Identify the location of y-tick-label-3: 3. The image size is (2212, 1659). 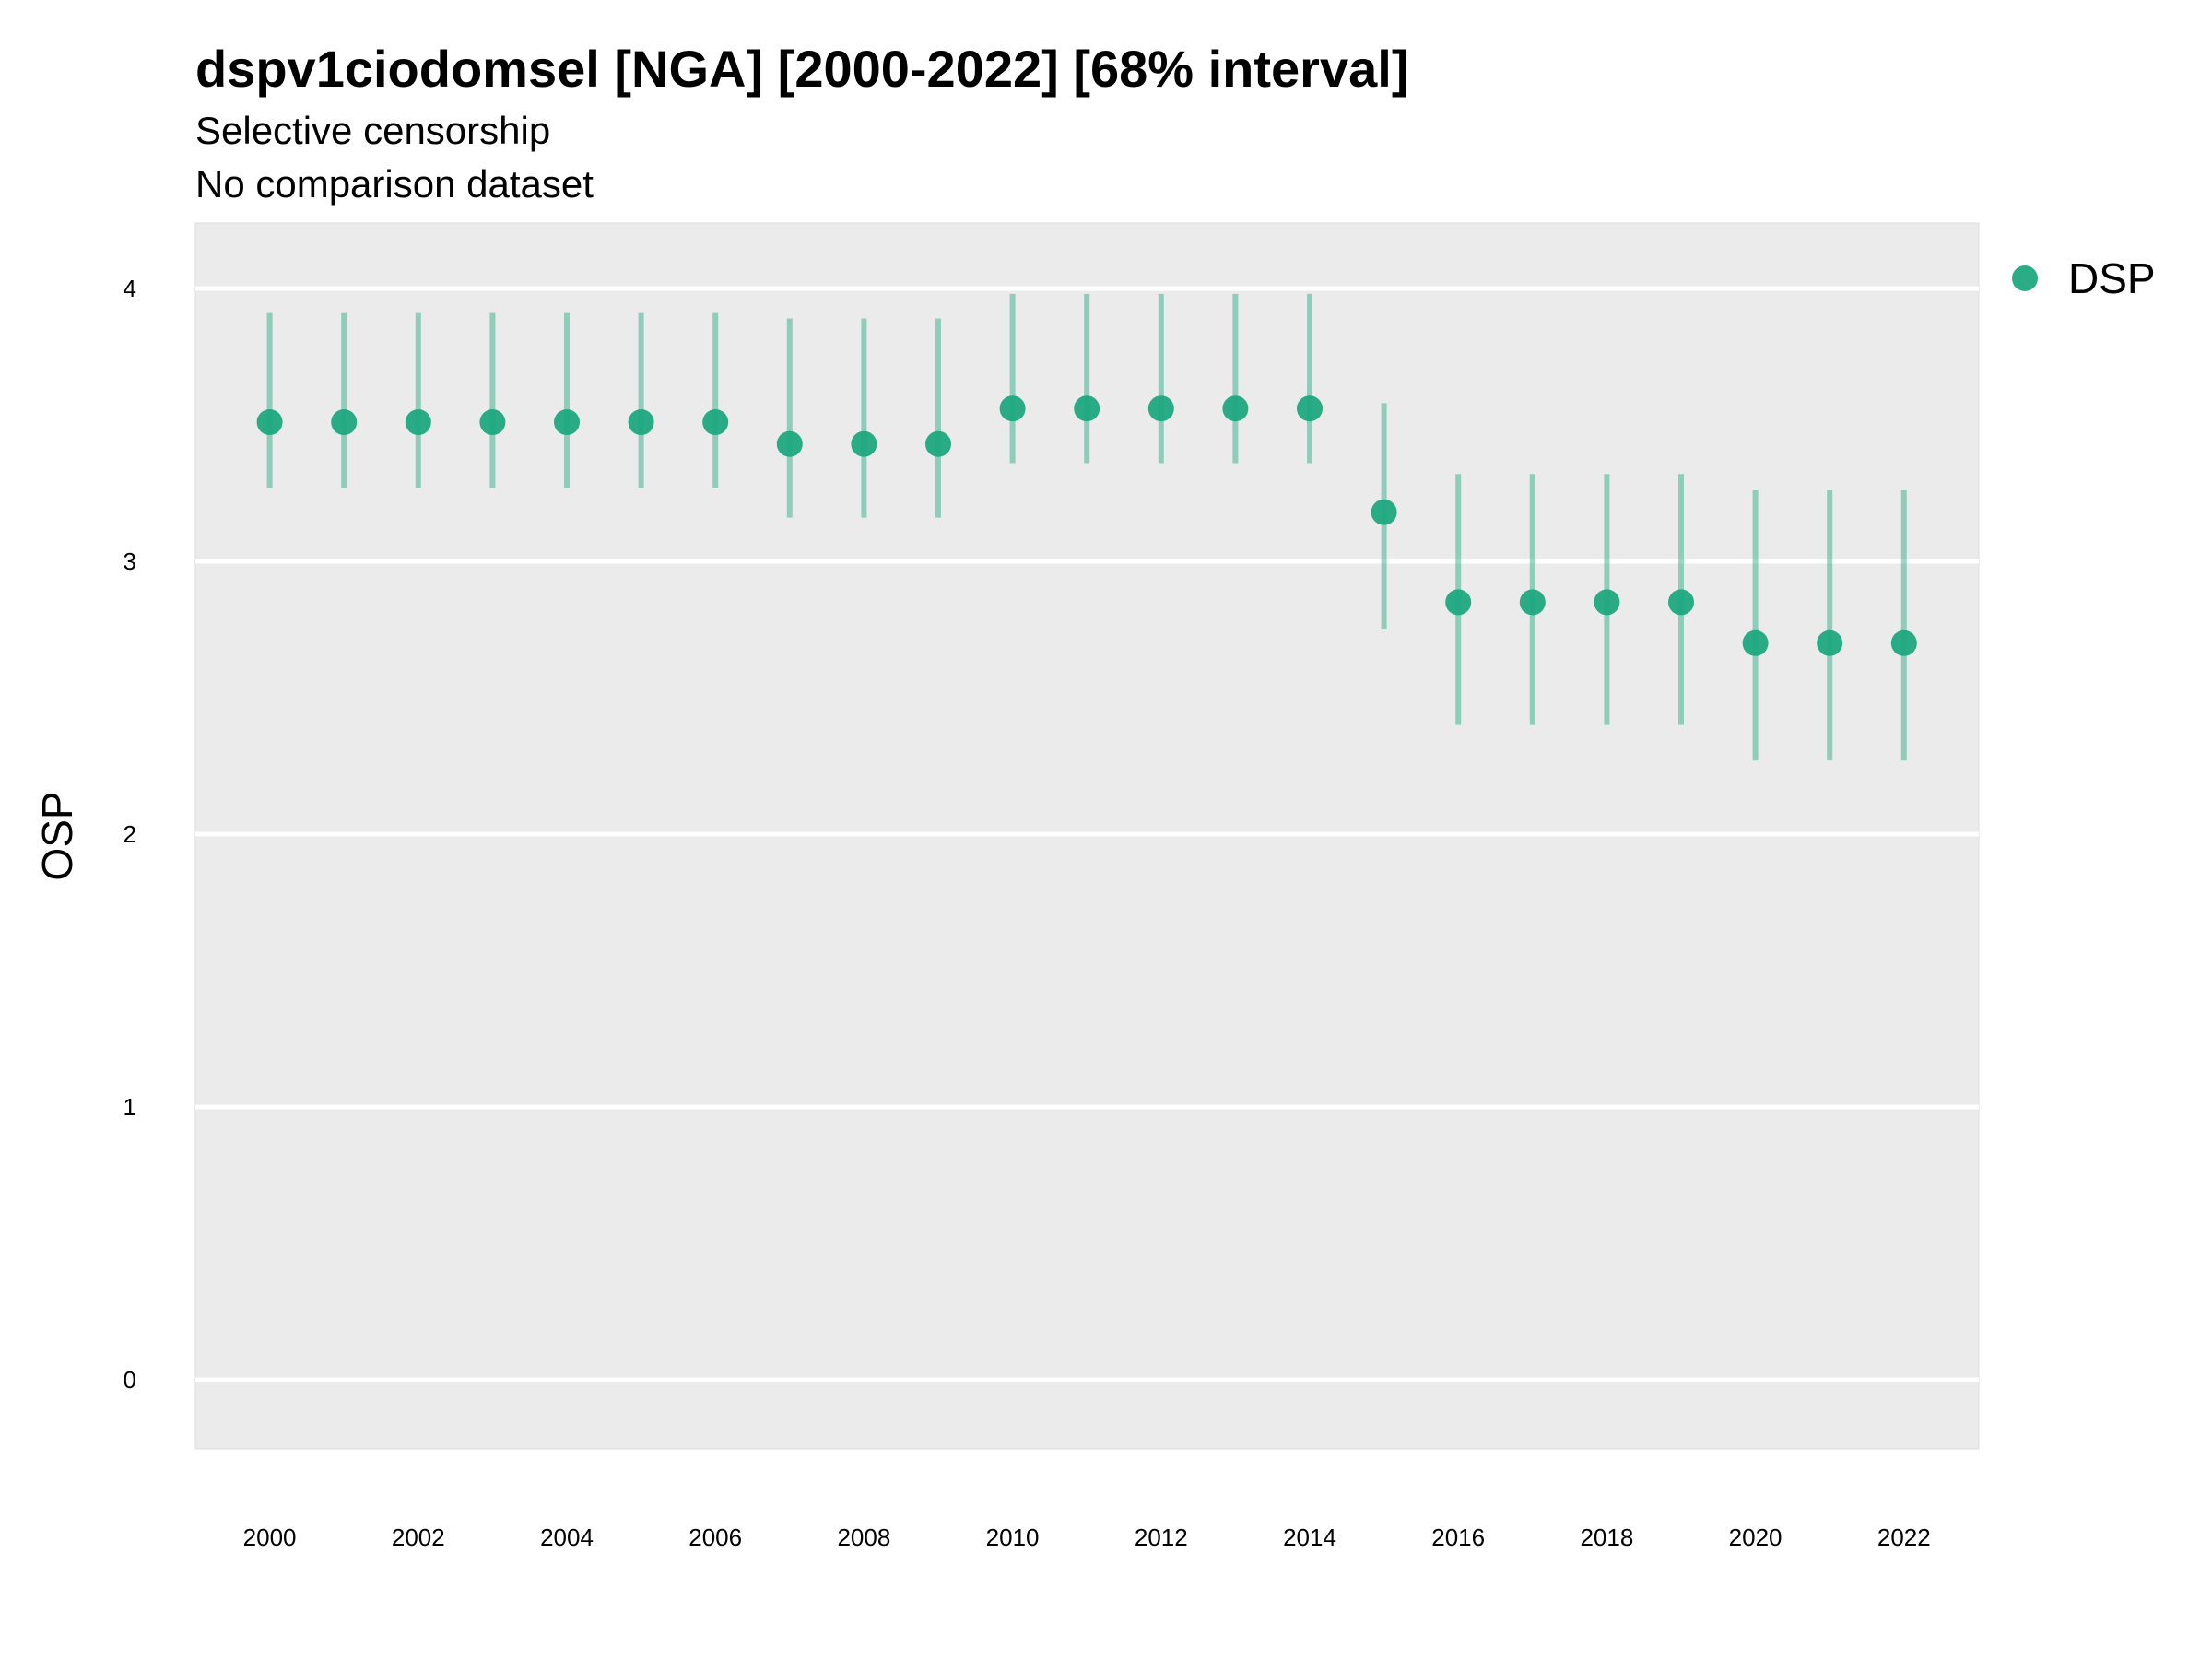
(130, 561).